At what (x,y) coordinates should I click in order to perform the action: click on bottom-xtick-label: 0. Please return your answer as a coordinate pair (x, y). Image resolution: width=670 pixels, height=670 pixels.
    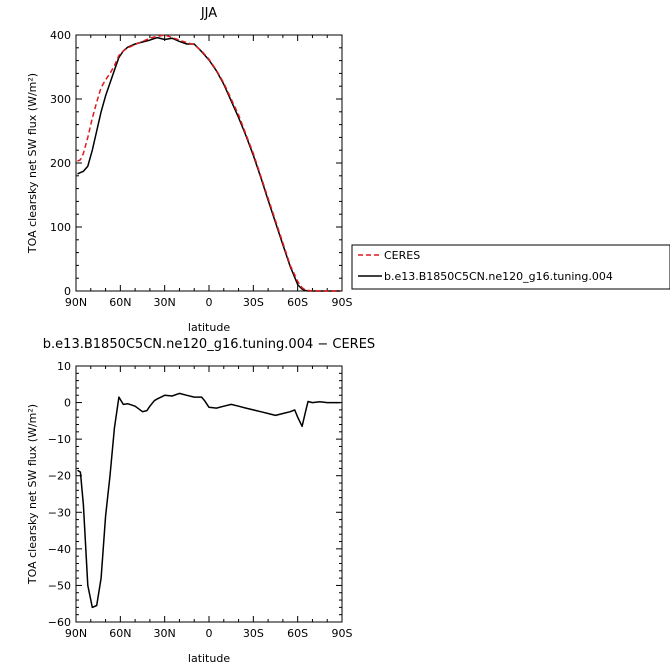
    Looking at the image, I should click on (209, 633).